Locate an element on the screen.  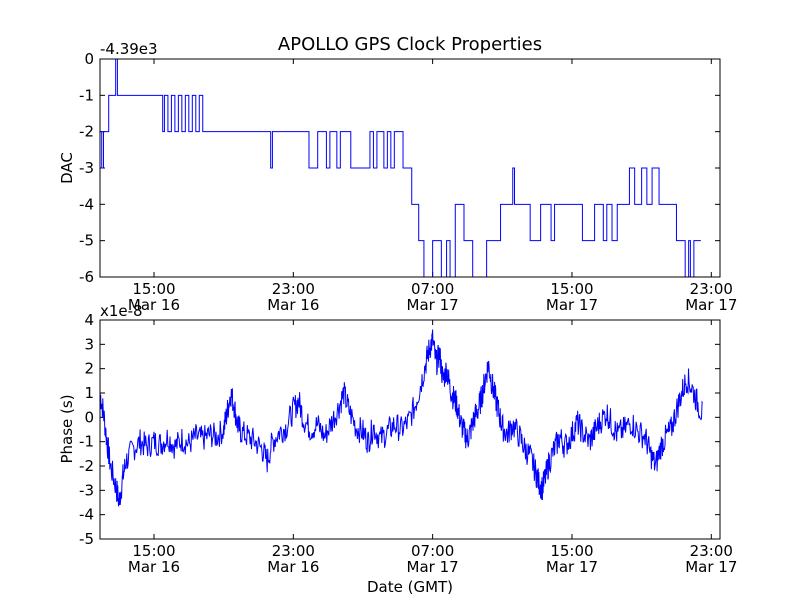
phase-y-axis-label: Phase (s) is located at coordinates (67, 428).